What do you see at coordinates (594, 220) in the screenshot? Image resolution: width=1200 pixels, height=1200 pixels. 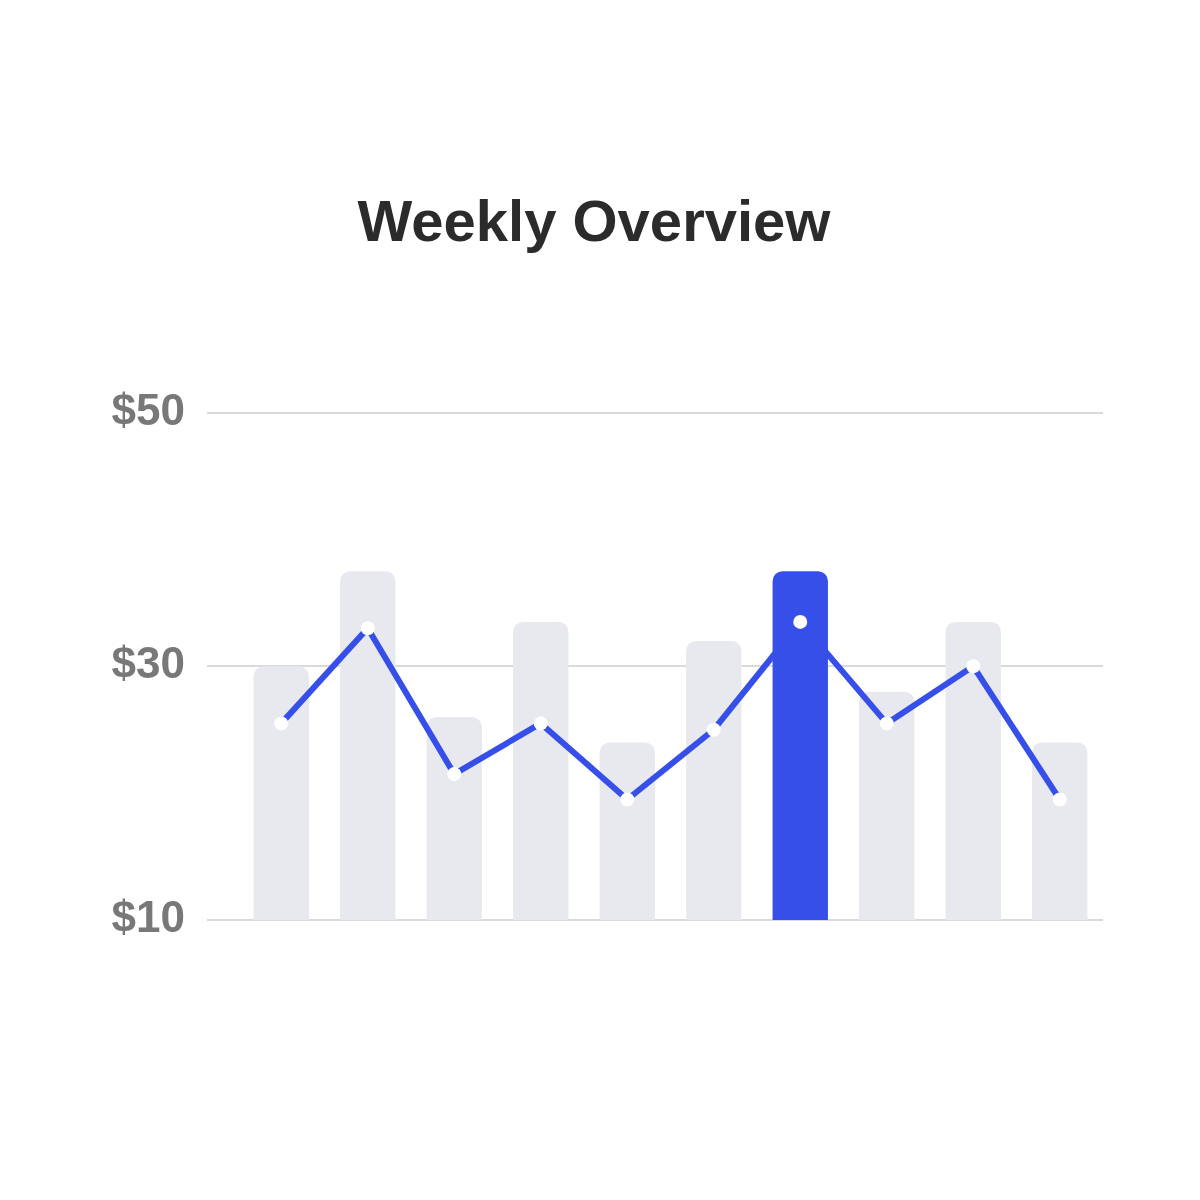 I see `chart-title: Weekly Overview` at bounding box center [594, 220].